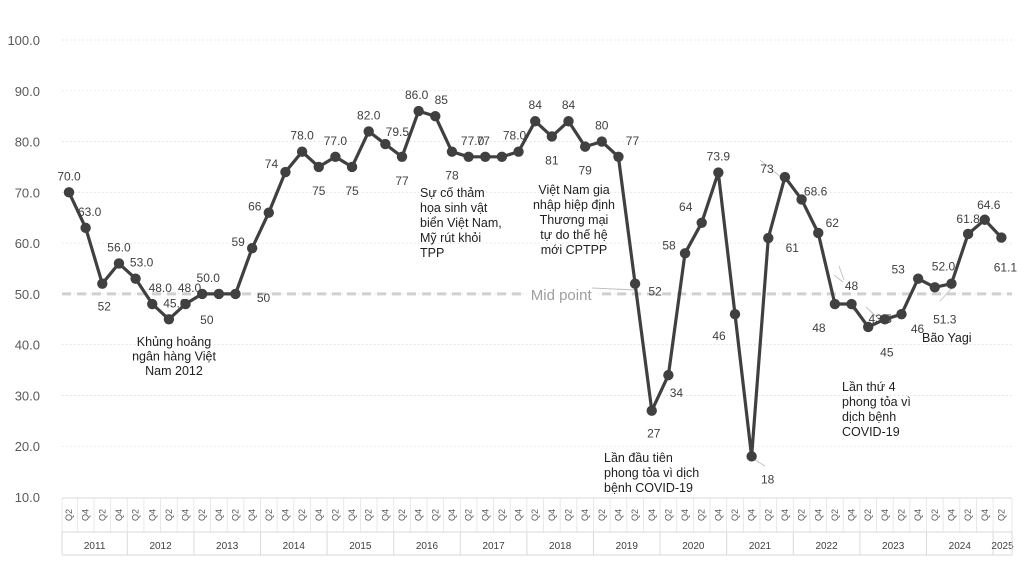  I want to click on year-label: 2016, so click(427, 546).